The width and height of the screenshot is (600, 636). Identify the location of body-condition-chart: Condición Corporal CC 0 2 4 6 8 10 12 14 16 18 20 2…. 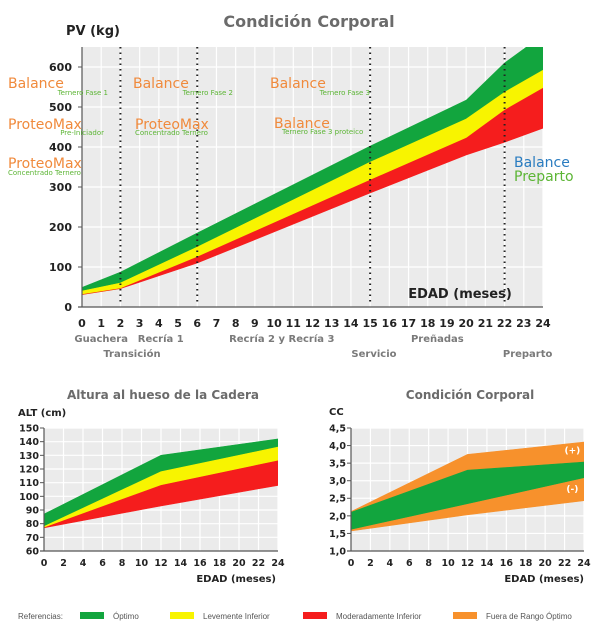
(460, 486).